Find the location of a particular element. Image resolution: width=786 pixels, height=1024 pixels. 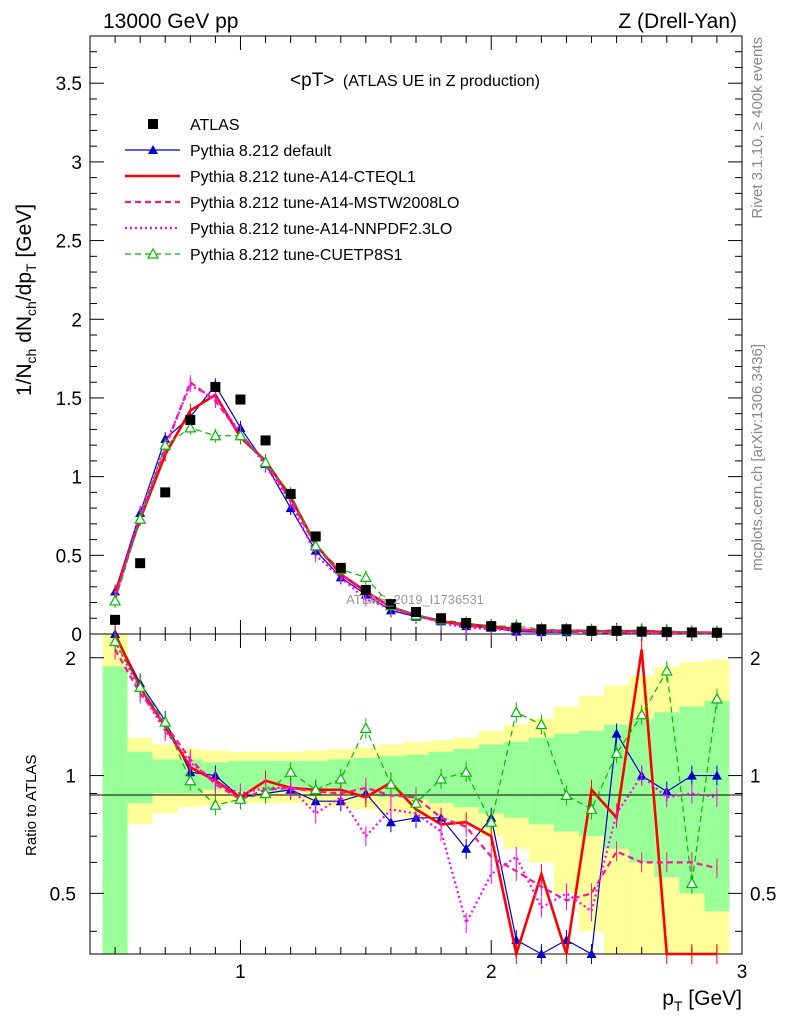

chart-title-sub: (ATLAS UE in Z production) is located at coordinates (441, 81).